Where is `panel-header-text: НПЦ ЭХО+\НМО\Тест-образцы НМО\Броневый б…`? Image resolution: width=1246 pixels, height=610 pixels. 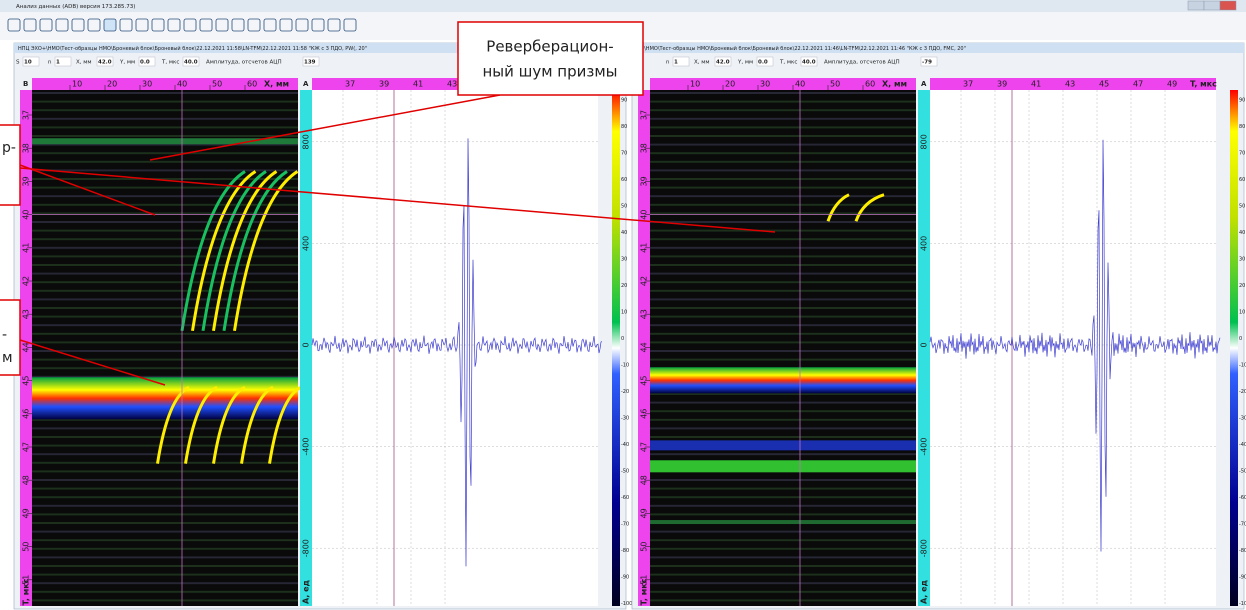
panel-header-text: НПЦ ЭХО+\НМО\Тест-образцы НМО\Броневый б… is located at coordinates (192, 48).